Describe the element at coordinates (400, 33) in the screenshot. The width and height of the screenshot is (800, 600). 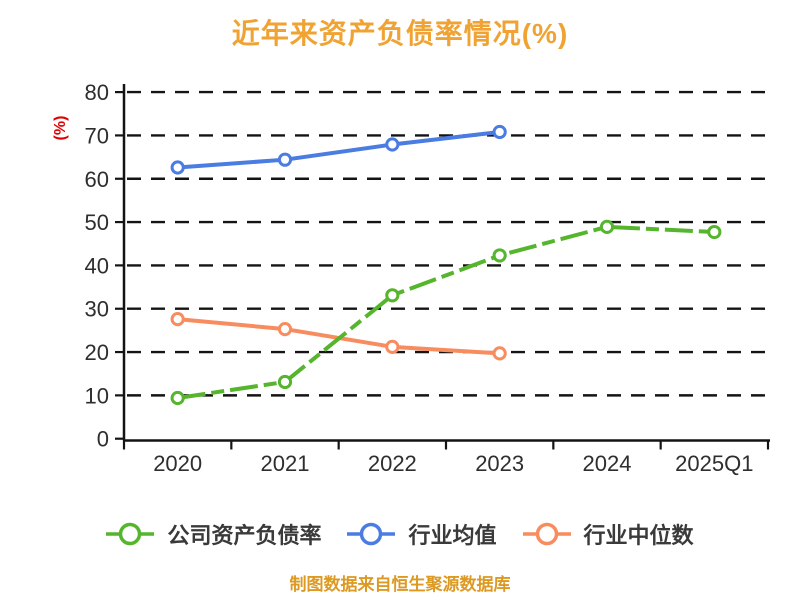
I see `chart-title: 近年来资产负债率情况(%)` at that location.